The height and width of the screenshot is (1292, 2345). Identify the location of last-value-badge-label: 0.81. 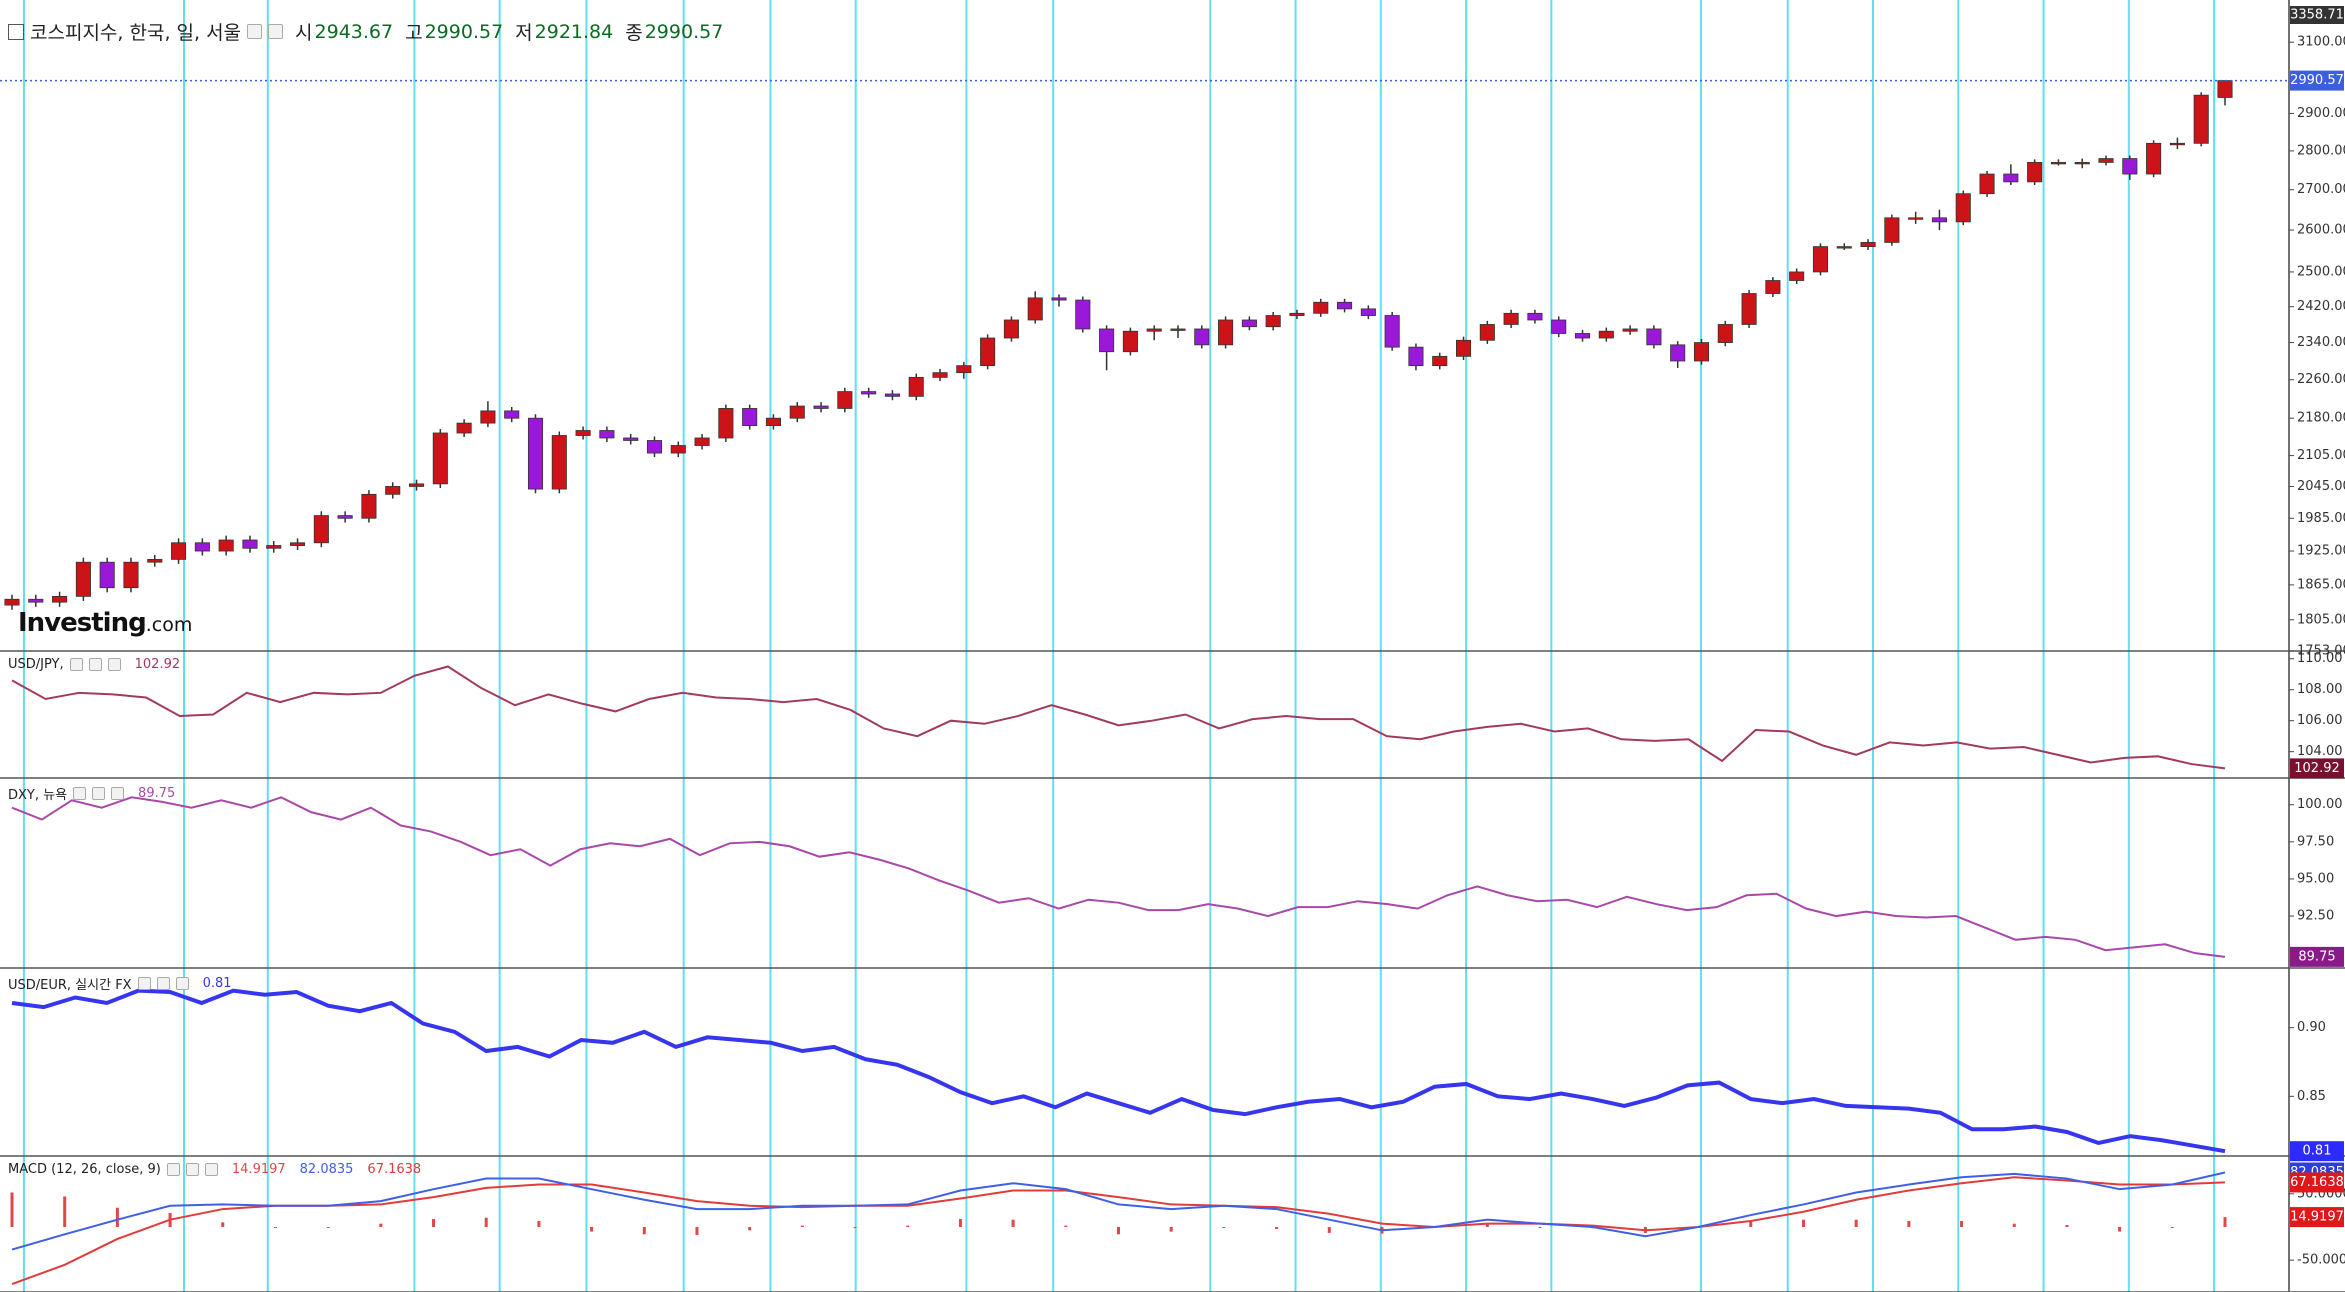
(2317, 1151).